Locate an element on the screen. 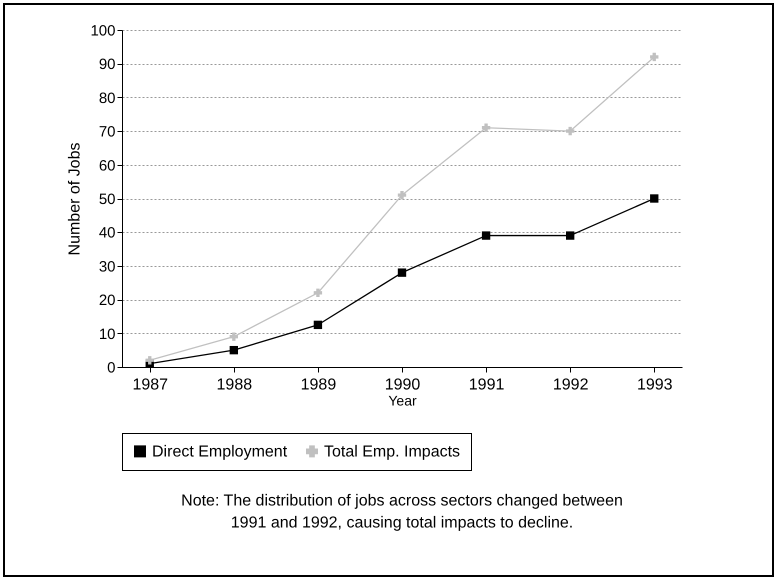 This screenshot has height=580, width=775. x-axis-title: Year is located at coordinates (402, 400).